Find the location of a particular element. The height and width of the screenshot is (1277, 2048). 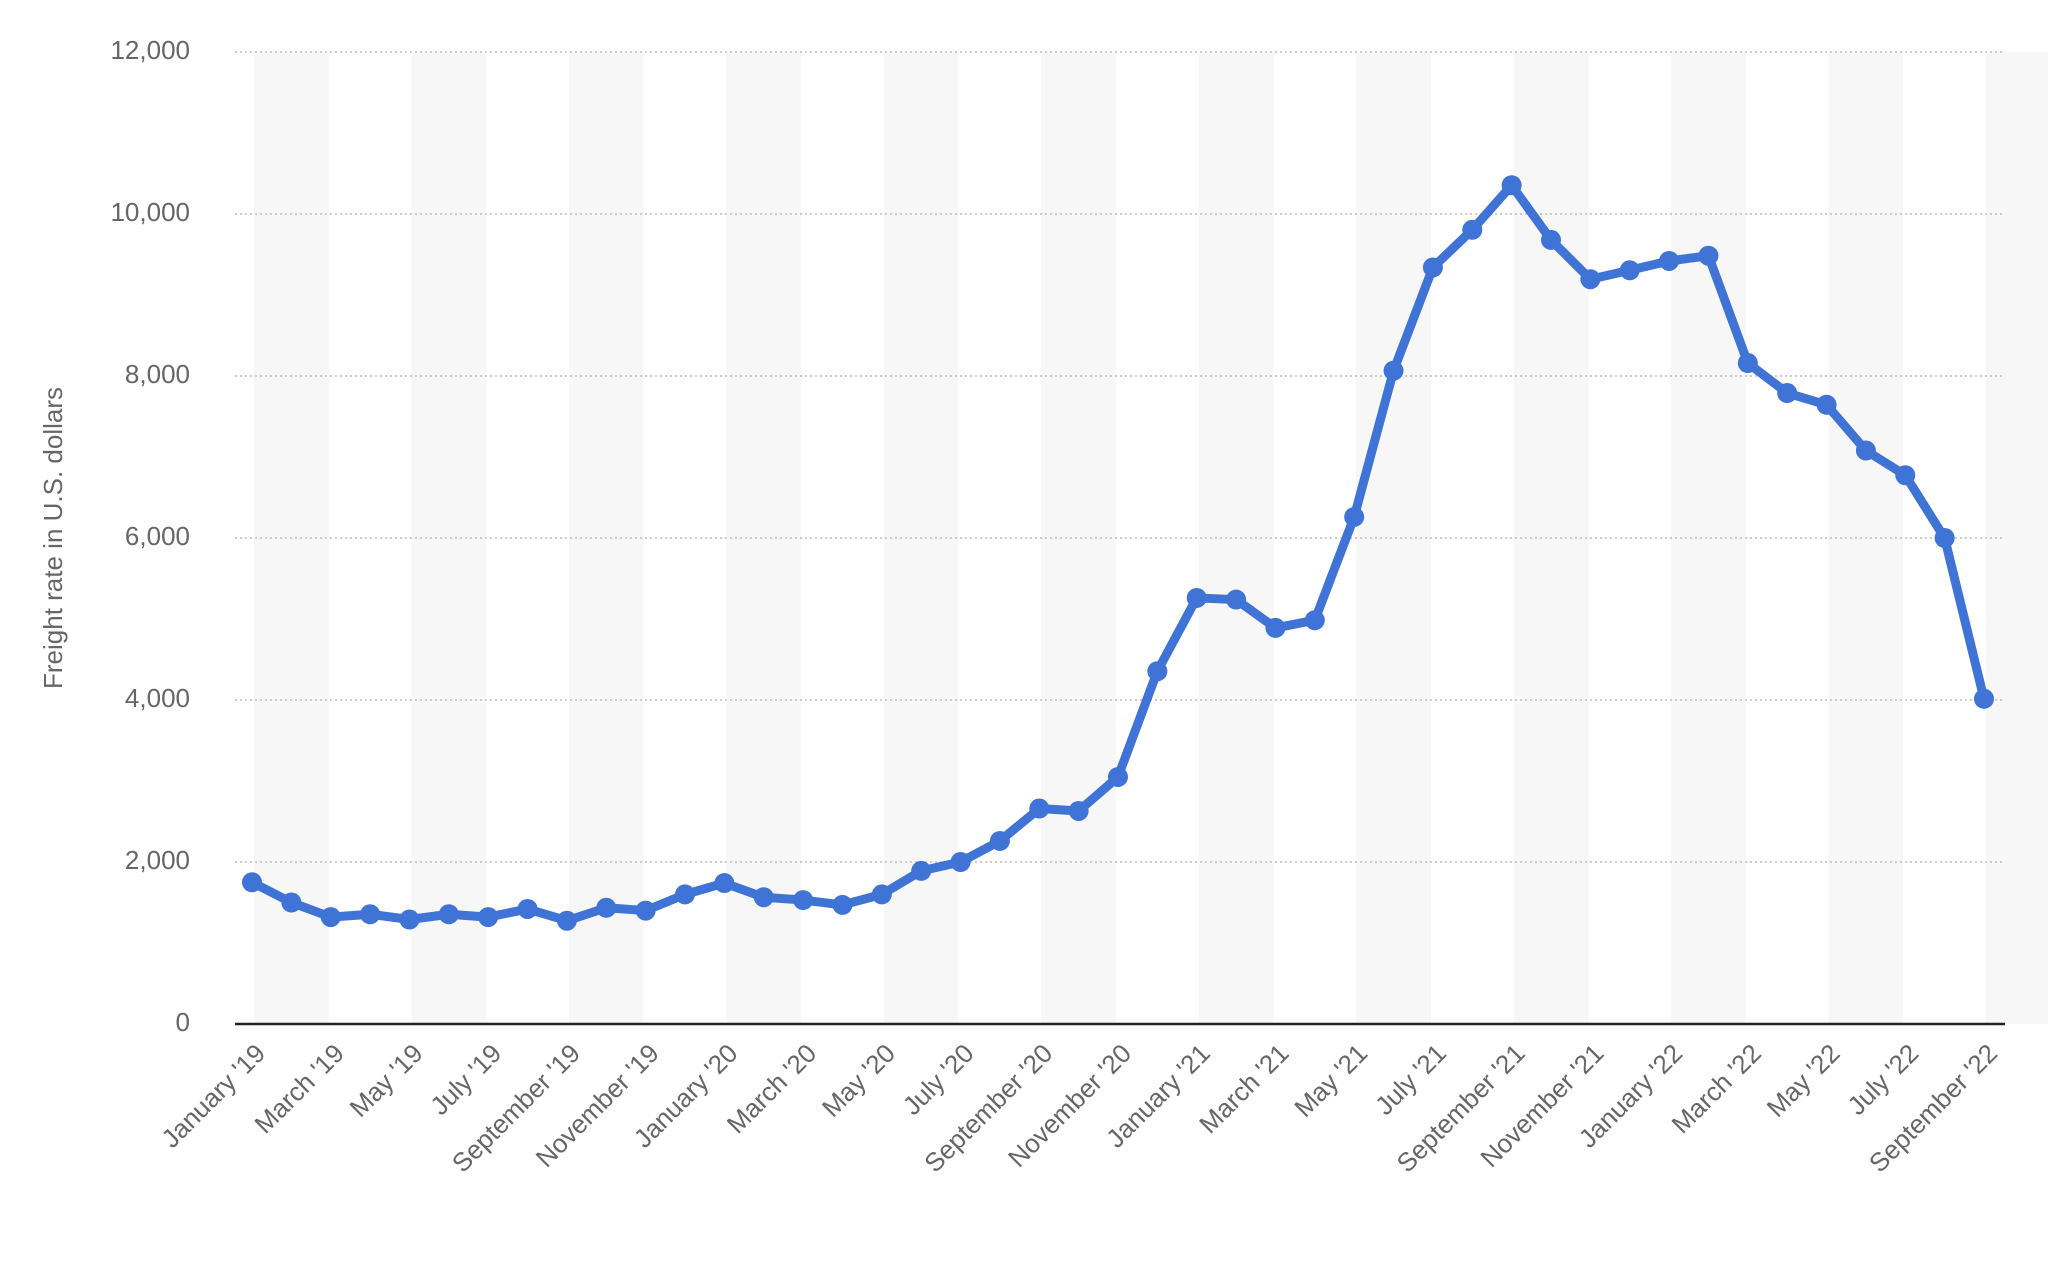

y-tick-label: 6,000 is located at coordinates (157, 536).